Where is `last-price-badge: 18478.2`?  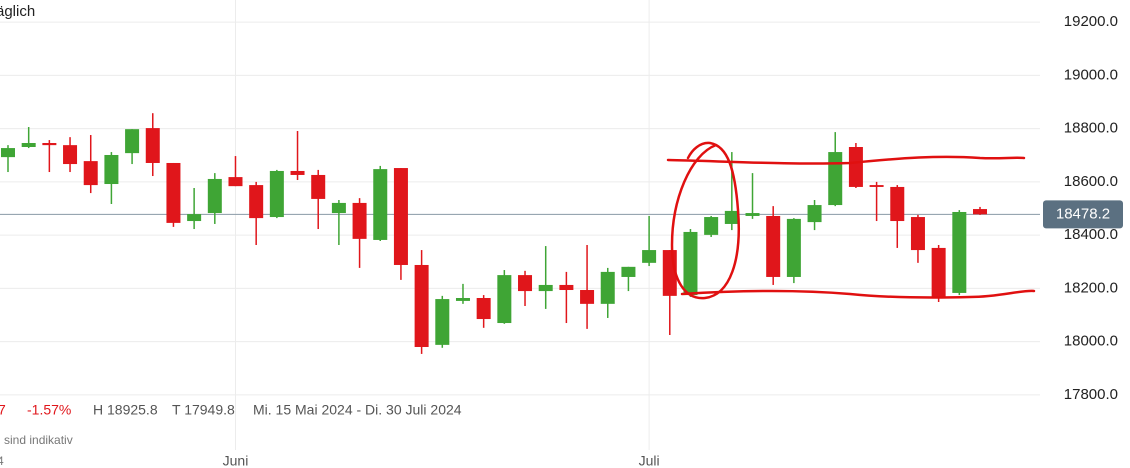
last-price-badge: 18478.2 is located at coordinates (1083, 214).